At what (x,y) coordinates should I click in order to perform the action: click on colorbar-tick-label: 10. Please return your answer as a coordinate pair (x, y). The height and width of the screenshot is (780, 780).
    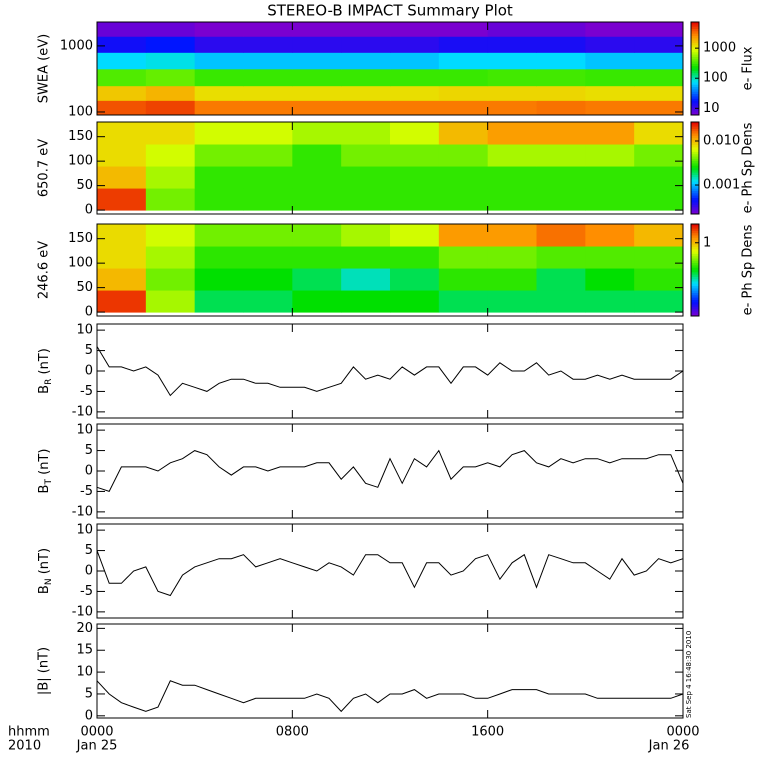
    Looking at the image, I should click on (711, 108).